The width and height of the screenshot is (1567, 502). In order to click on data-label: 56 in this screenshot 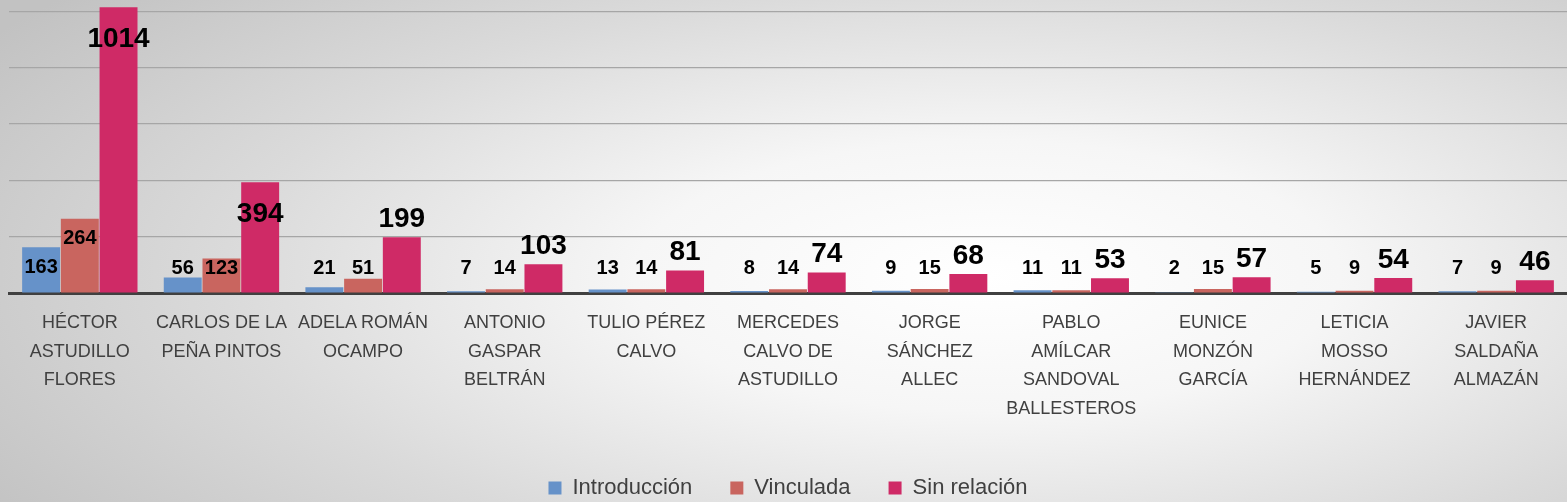, I will do `click(182, 267)`.